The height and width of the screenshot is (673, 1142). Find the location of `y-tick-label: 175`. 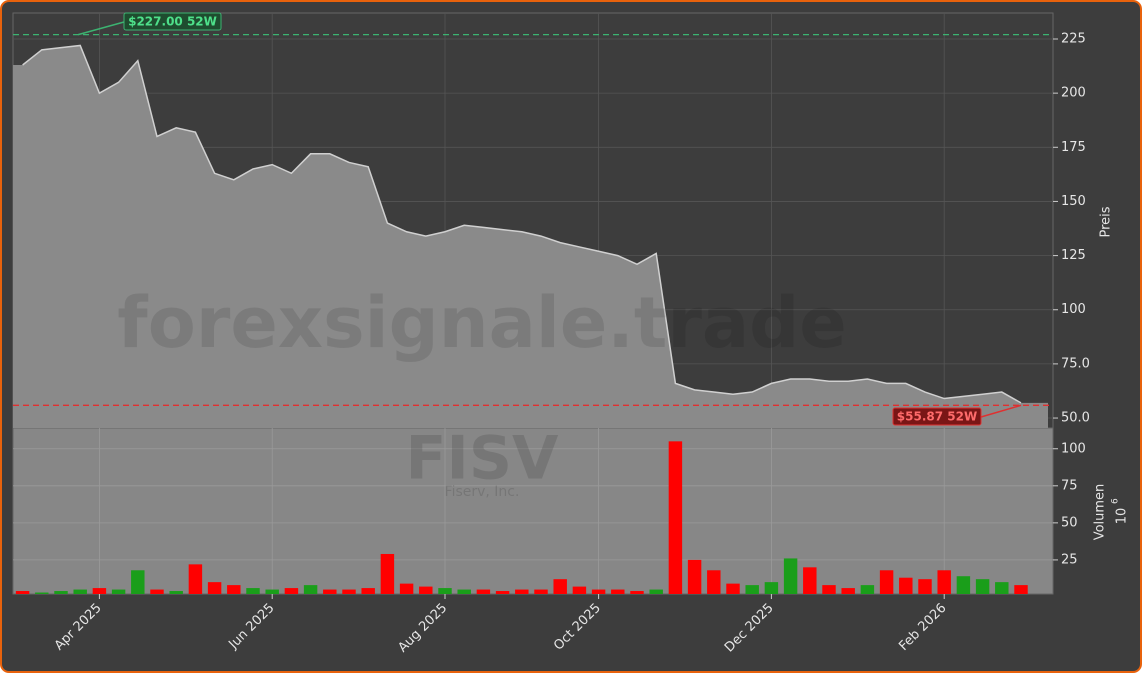

y-tick-label: 175 is located at coordinates (1073, 147).